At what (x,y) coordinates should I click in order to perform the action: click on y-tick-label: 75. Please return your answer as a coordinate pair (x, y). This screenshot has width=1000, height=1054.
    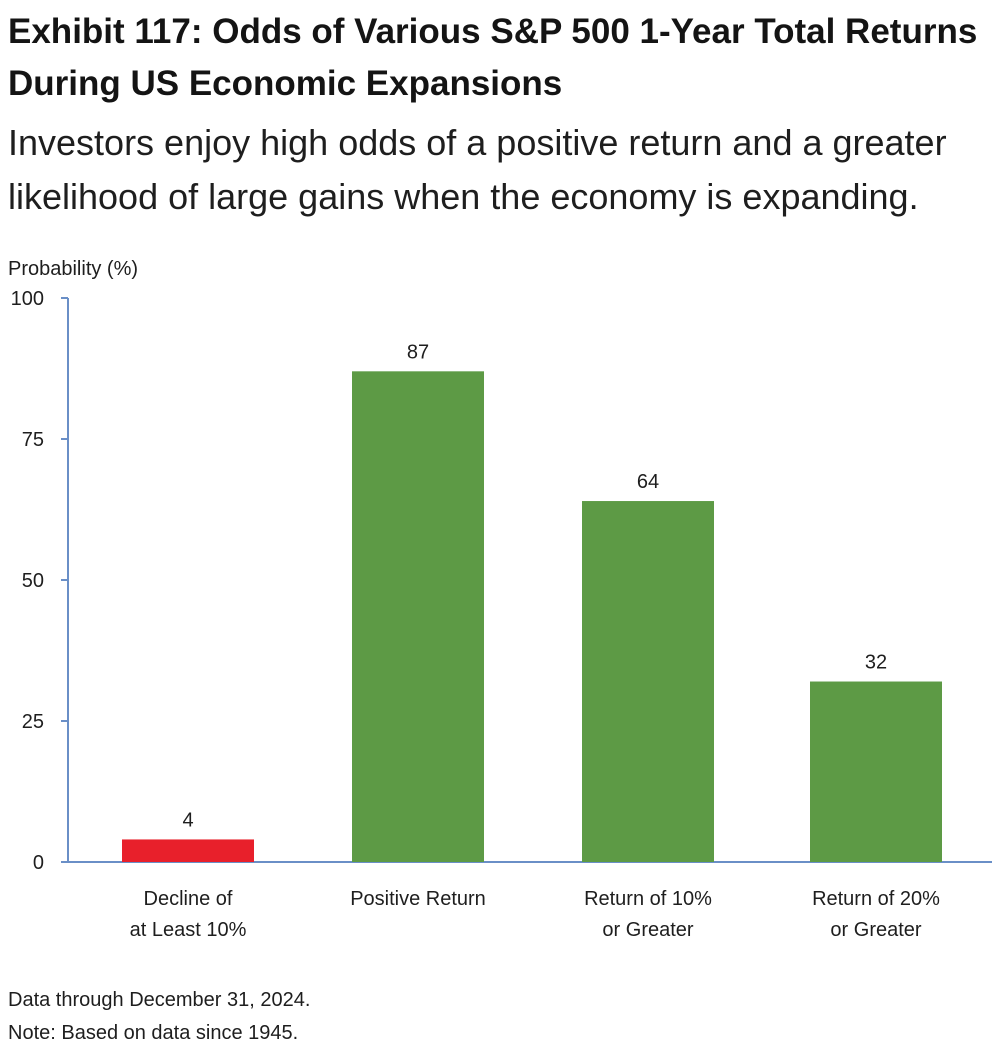
    Looking at the image, I should click on (33, 440).